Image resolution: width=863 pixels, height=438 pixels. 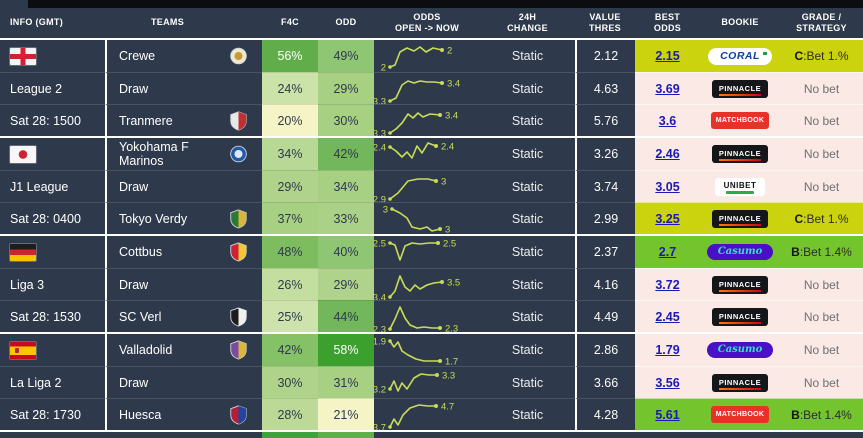 I want to click on best-odds-link: 3.72, so click(x=667, y=284).